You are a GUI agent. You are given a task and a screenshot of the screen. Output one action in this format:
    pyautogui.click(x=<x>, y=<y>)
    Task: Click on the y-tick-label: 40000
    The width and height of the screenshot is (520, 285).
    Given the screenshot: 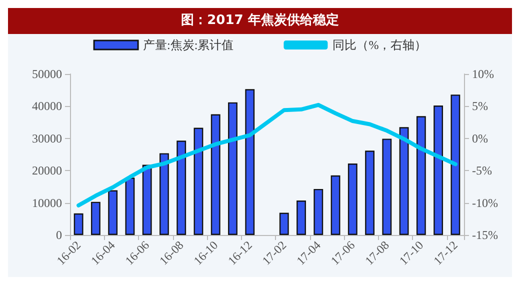 What is the action you would take?
    pyautogui.click(x=47, y=106)
    